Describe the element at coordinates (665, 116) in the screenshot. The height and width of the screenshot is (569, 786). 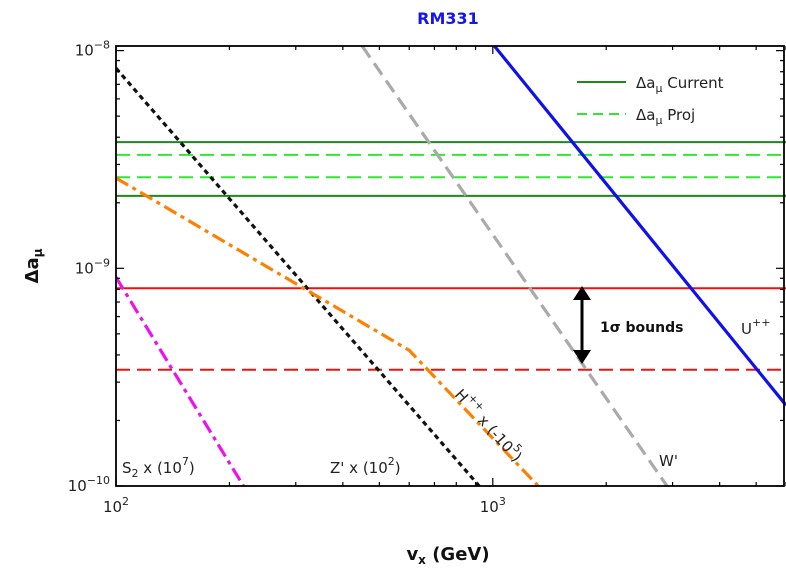
I see `legend-label-proj: Δaμ Proj` at that location.